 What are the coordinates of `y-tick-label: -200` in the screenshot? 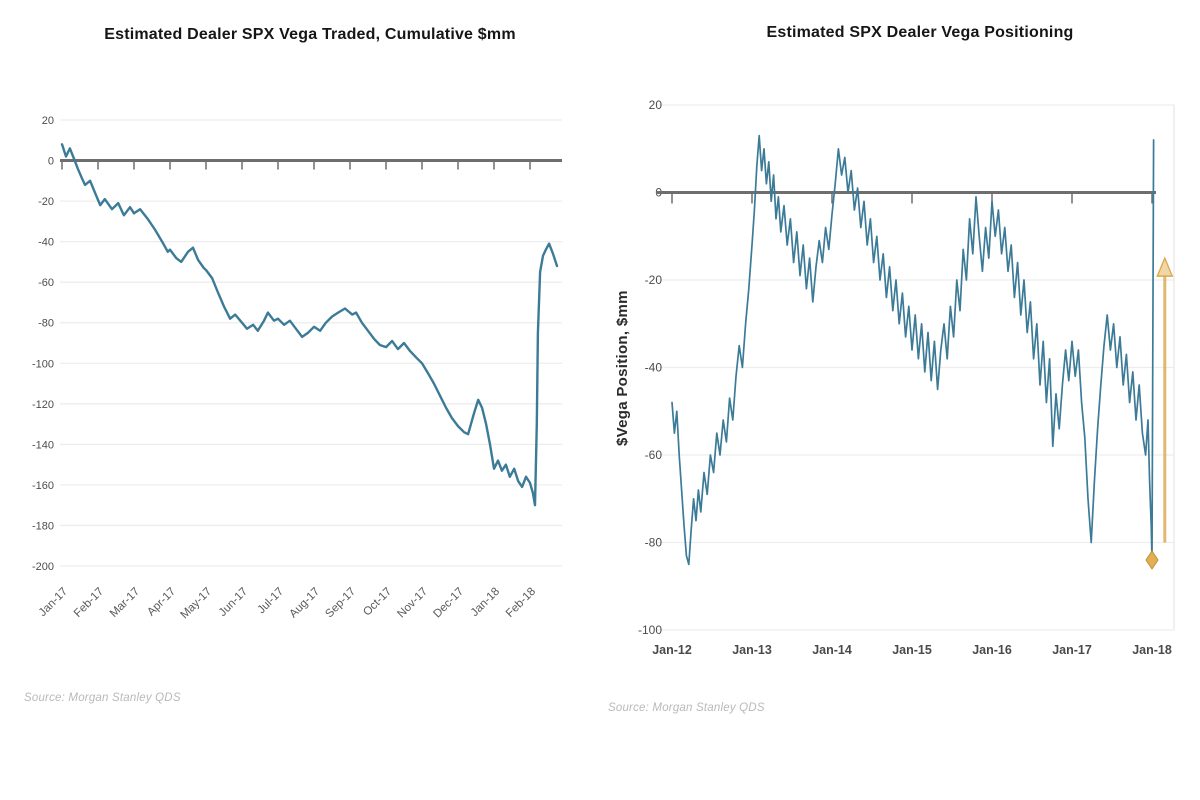 It's located at (43, 567).